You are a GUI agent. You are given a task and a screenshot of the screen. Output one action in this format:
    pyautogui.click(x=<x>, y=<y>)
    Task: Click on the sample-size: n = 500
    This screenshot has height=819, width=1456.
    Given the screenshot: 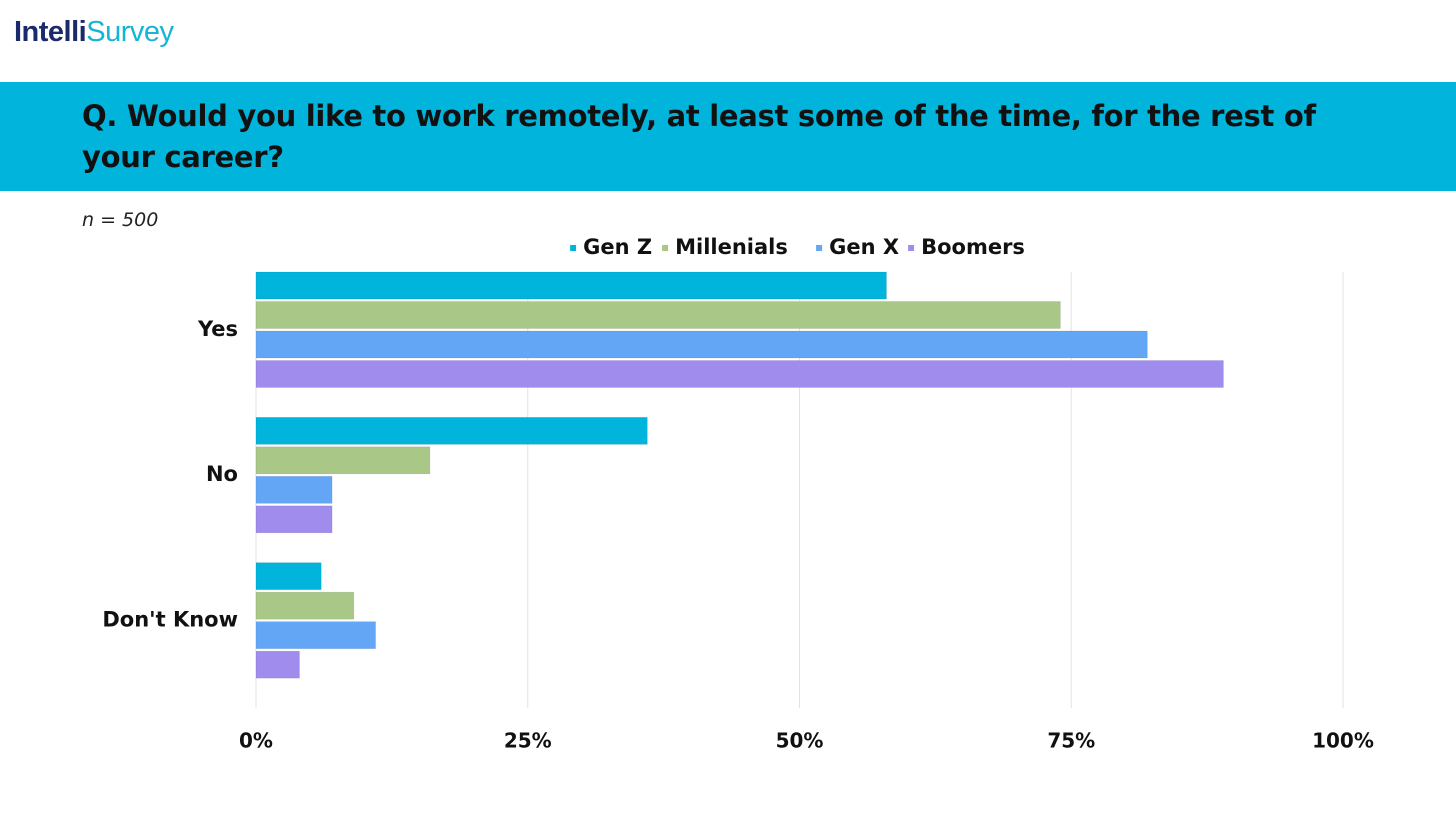 What is the action you would take?
    pyautogui.click(x=120, y=220)
    